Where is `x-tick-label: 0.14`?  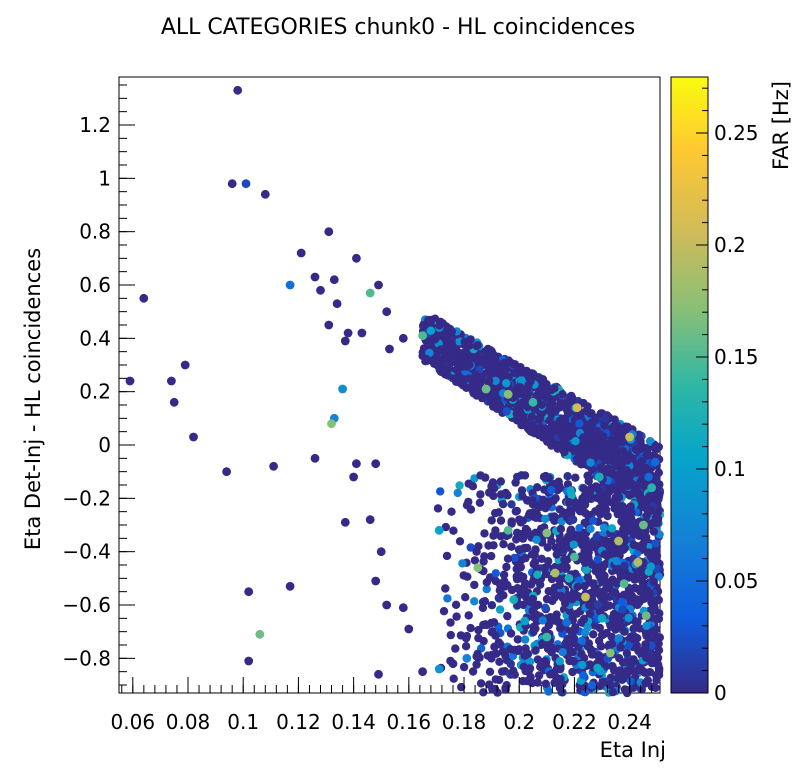
x-tick-label: 0.14 is located at coordinates (353, 722).